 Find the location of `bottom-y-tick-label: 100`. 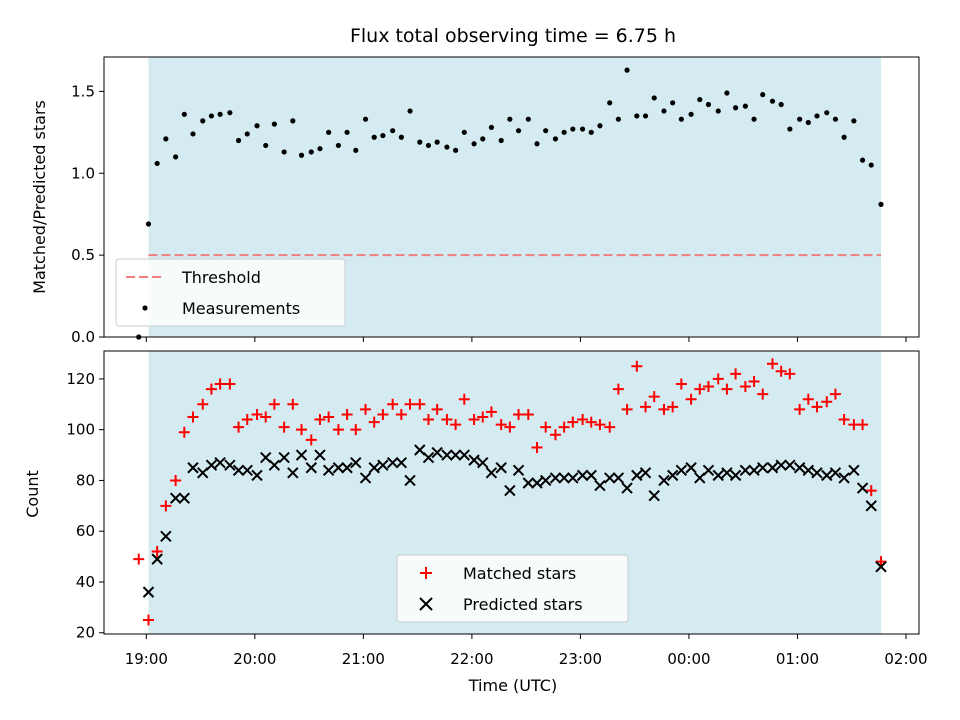

bottom-y-tick-label: 100 is located at coordinates (80, 430).